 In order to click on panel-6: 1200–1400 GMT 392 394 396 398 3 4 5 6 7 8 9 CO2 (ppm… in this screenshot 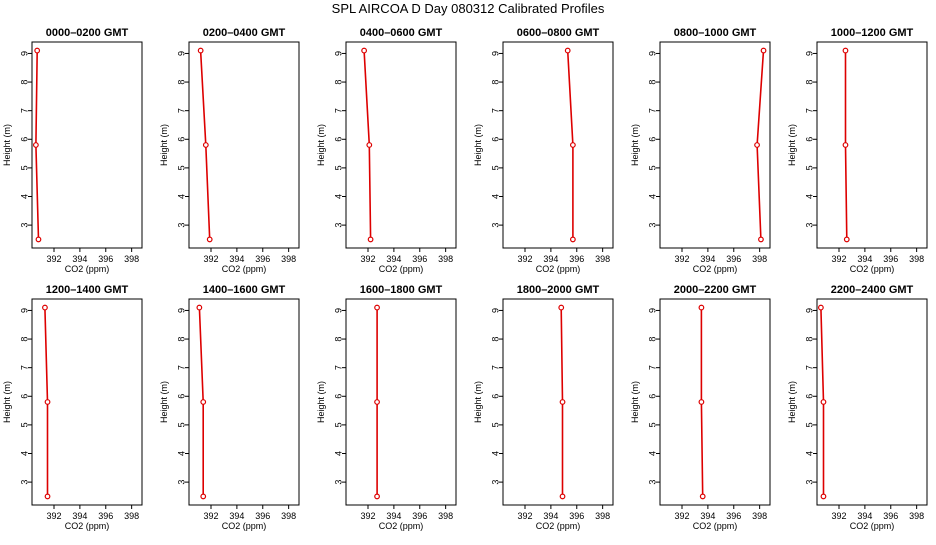, I will do `click(72, 407)`.